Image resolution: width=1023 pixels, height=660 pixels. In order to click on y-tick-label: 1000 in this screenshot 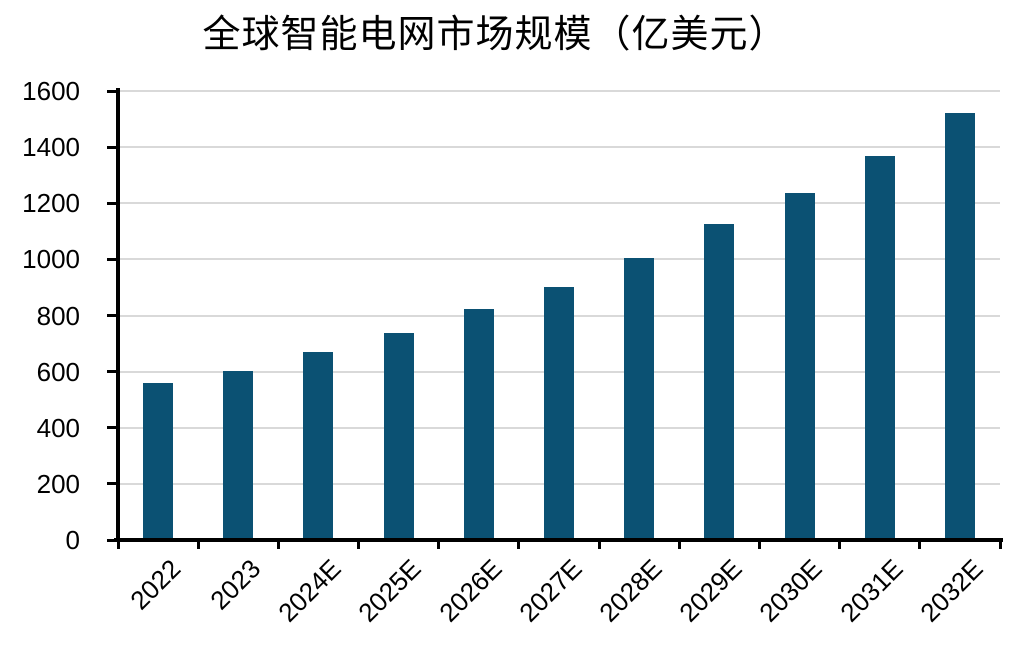, I will do `click(51, 259)`.